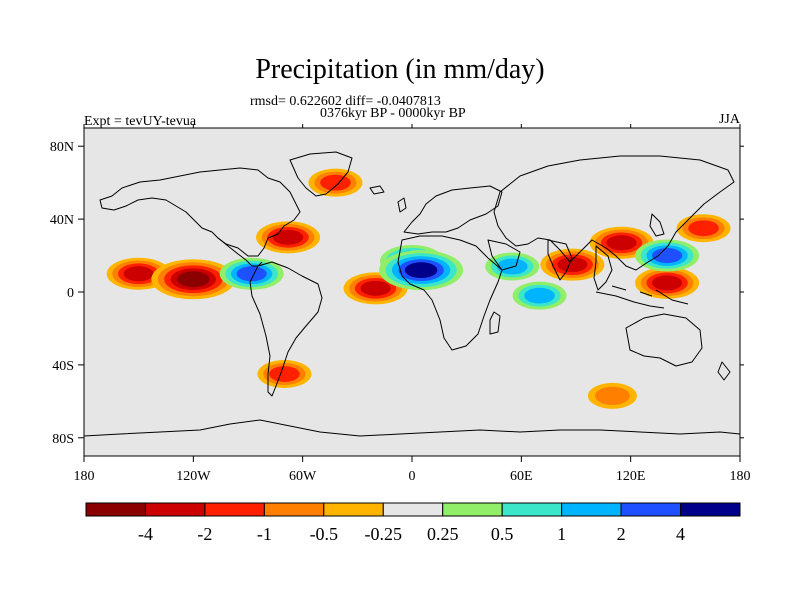  What do you see at coordinates (303, 476) in the screenshot?
I see `x-tick-label: 60W` at bounding box center [303, 476].